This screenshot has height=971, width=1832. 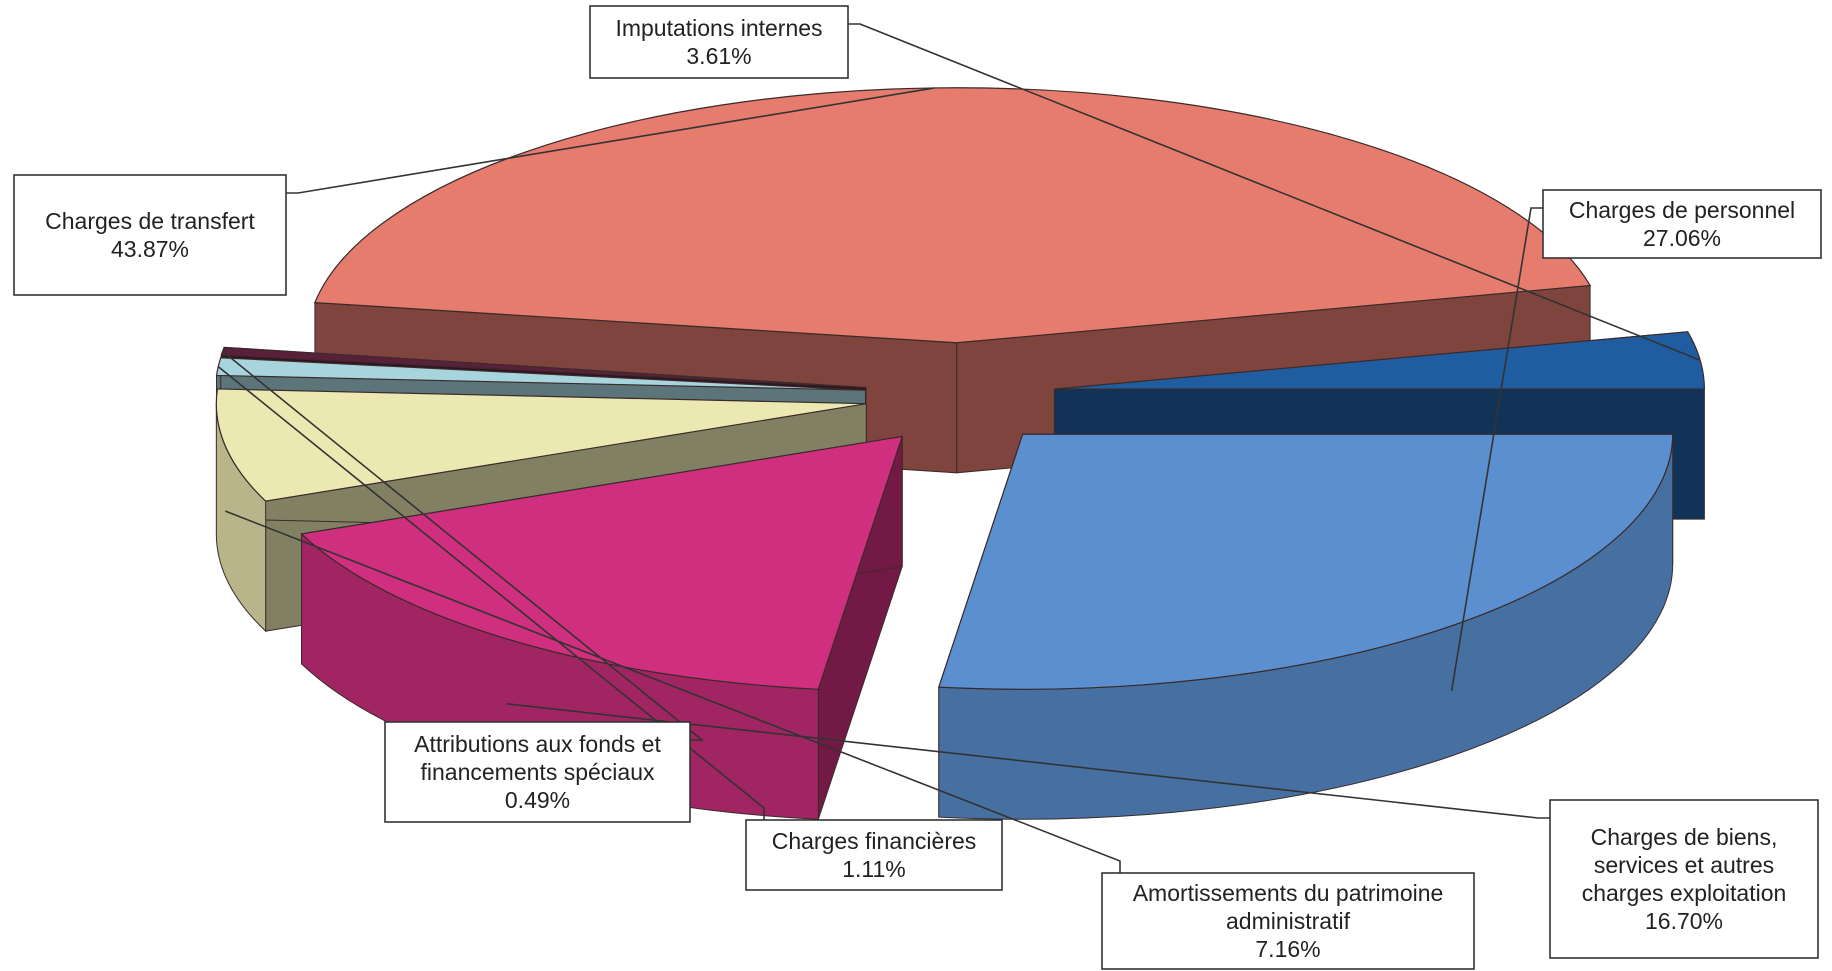 I want to click on slice-name-label: Charges de personnel, so click(x=1682, y=210).